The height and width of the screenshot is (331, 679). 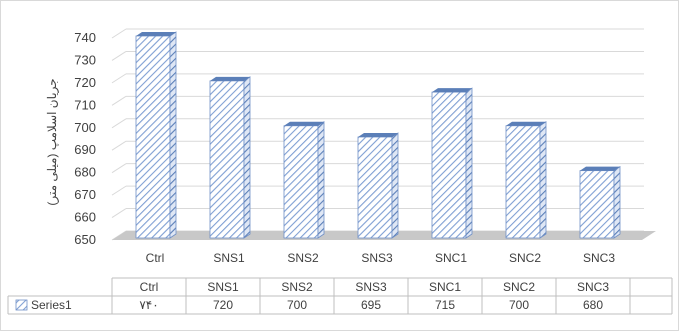 I want to click on table-header-cell: SNS3, so click(x=371, y=287).